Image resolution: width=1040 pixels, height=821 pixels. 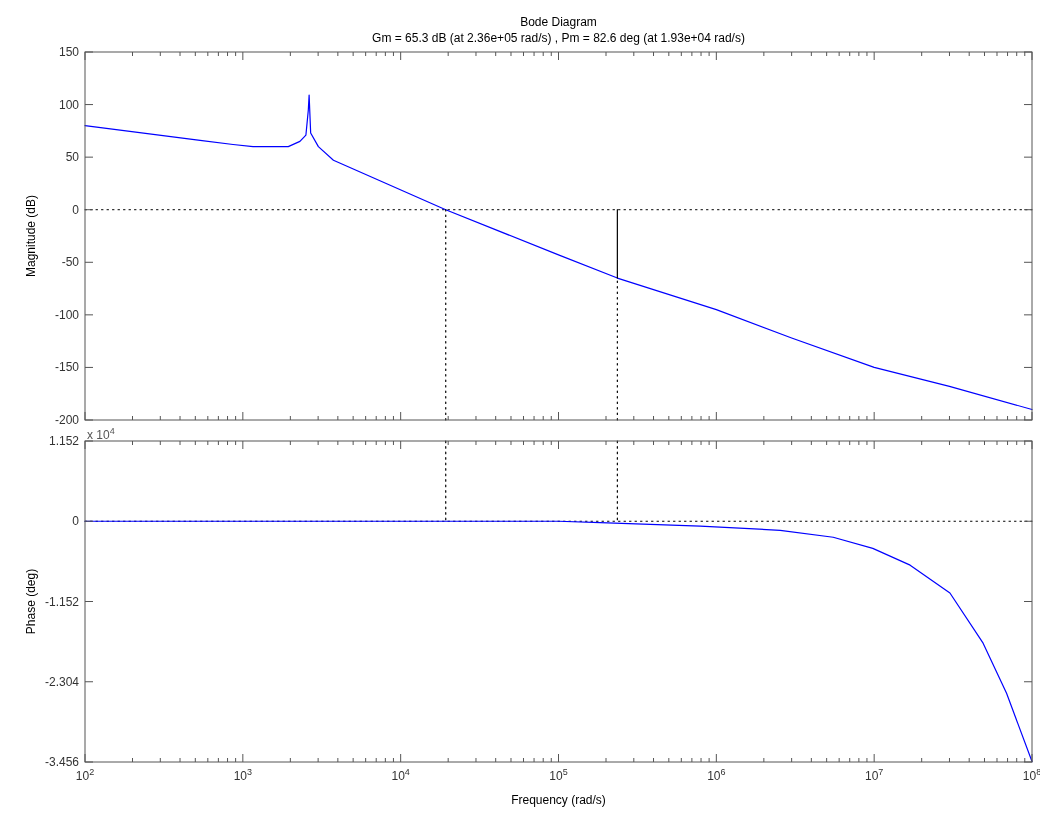 What do you see at coordinates (62, 601) in the screenshot?
I see `y-tick-label: -1.152` at bounding box center [62, 601].